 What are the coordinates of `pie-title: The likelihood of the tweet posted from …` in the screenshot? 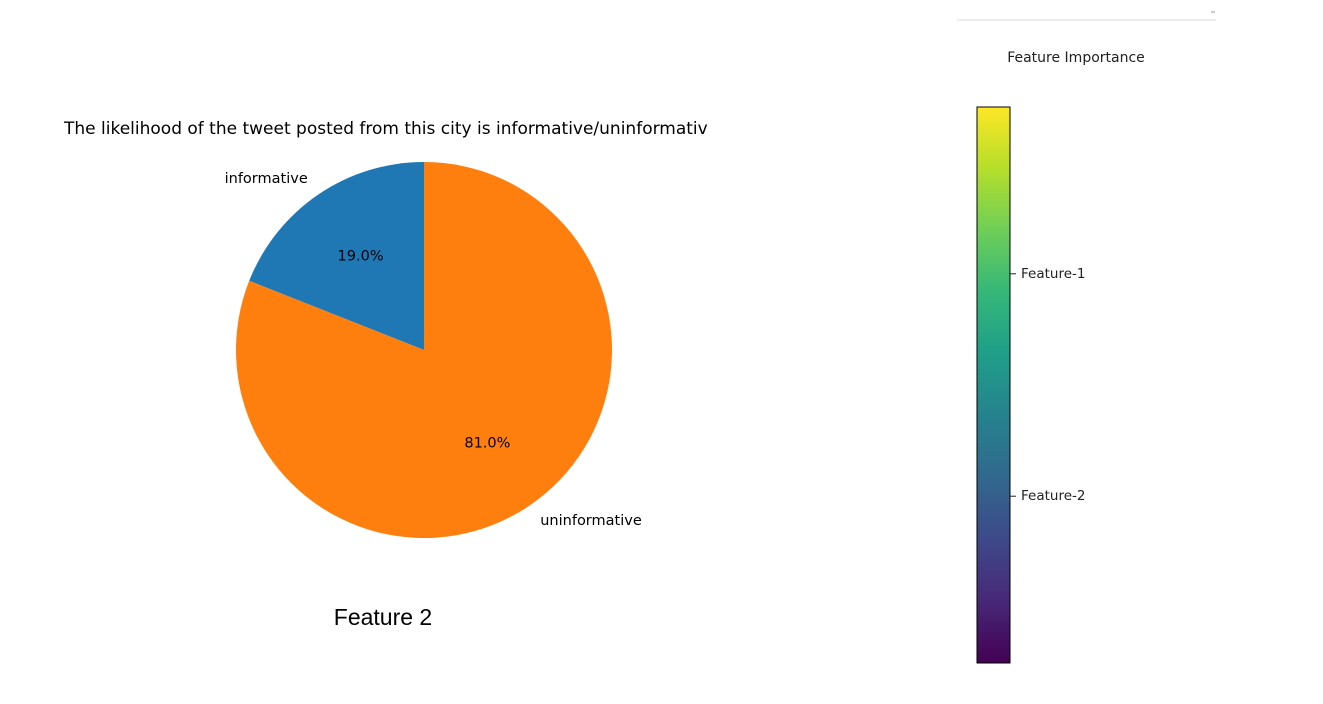 It's located at (385, 129).